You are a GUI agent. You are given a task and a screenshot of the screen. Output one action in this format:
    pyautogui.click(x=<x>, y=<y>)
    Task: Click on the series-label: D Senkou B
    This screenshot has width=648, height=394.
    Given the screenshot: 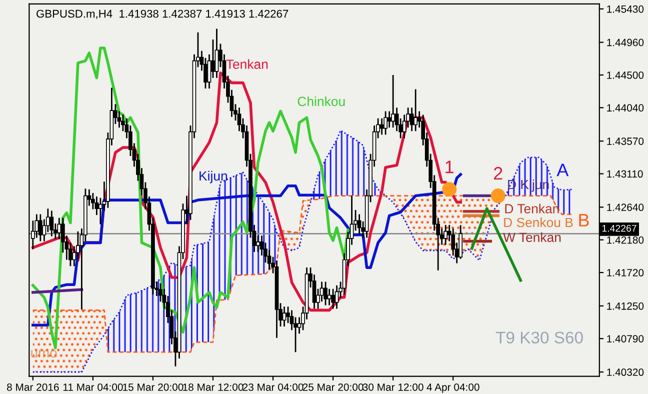 What is the action you would take?
    pyautogui.click(x=538, y=222)
    